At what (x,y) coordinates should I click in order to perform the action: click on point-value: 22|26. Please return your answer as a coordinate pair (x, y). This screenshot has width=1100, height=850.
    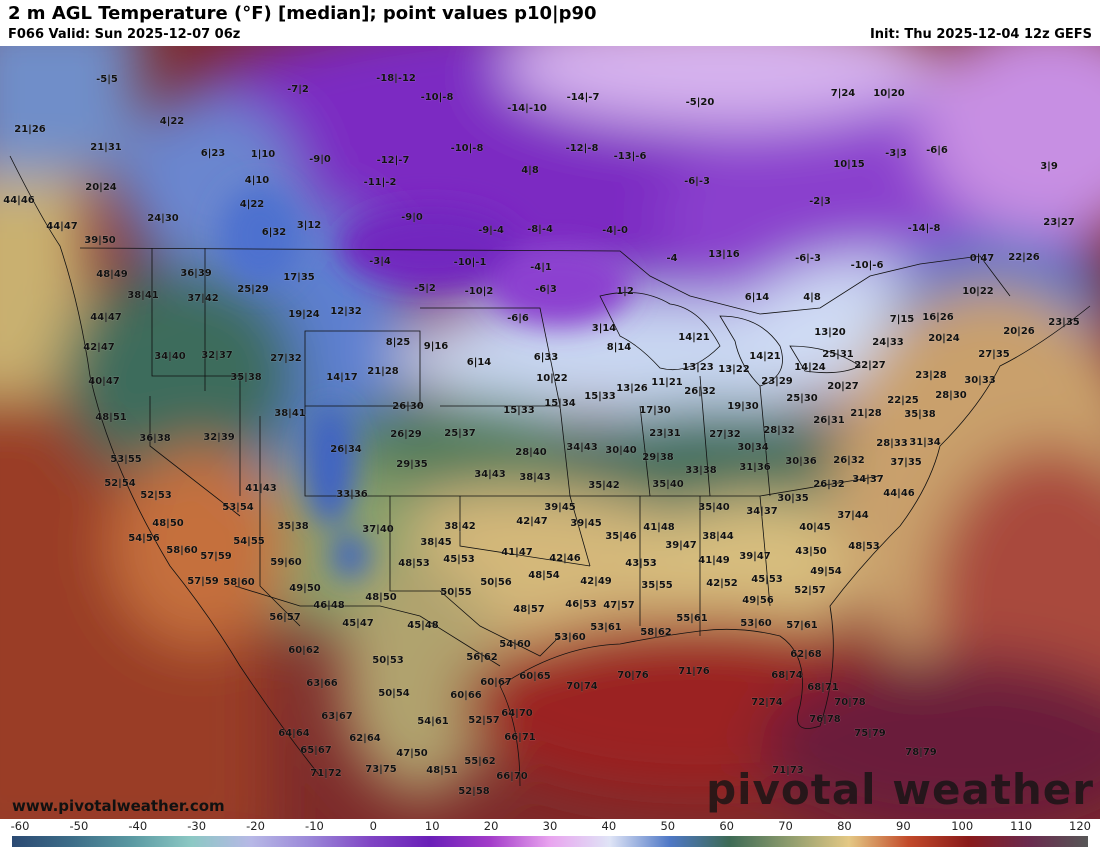
    Looking at the image, I should click on (1024, 257).